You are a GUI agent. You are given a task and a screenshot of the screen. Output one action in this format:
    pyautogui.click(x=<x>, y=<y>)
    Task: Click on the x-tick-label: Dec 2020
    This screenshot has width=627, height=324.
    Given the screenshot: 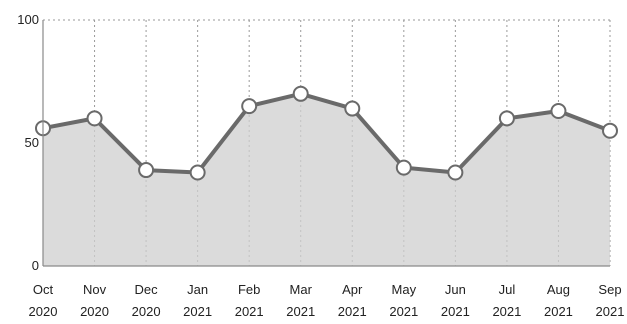 What is the action you would take?
    pyautogui.click(x=146, y=300)
    